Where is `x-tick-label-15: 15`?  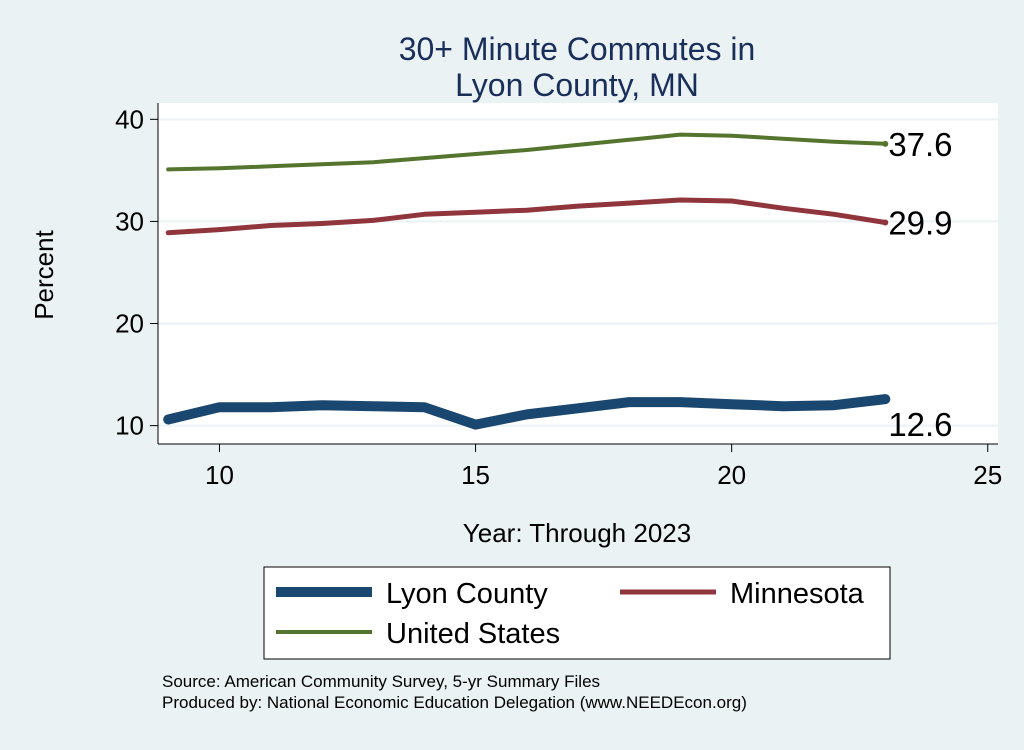
x-tick-label-15: 15 is located at coordinates (475, 475).